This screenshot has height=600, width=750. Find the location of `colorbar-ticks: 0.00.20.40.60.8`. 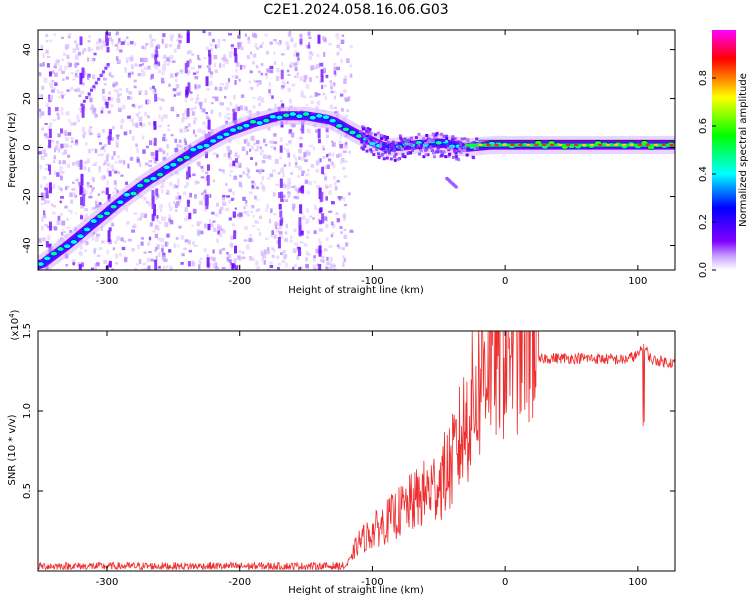

colorbar-ticks: 0.00.20.40.60.8 is located at coordinates (707, 174).